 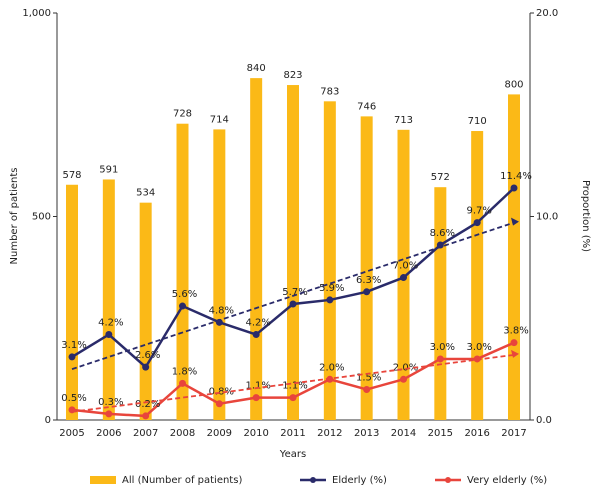 I want to click on bar-value-label: 746, so click(x=366, y=106).